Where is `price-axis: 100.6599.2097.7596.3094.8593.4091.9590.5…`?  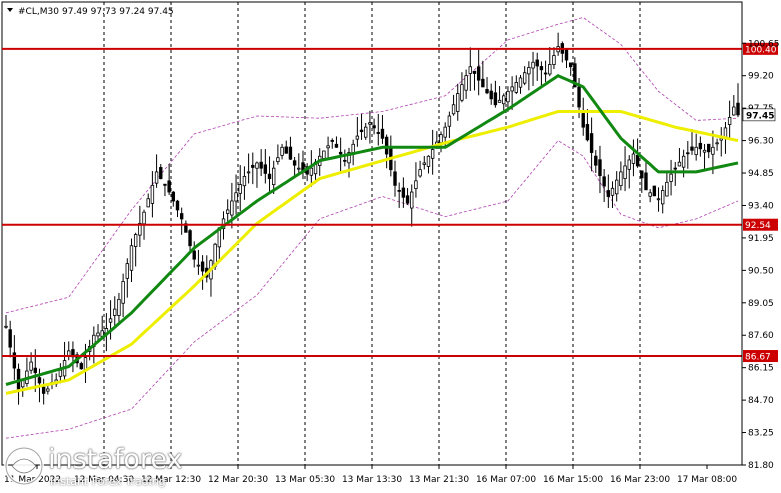
price-axis: 100.6599.2097.7596.3094.8593.4091.9590.5… is located at coordinates (760, 236).